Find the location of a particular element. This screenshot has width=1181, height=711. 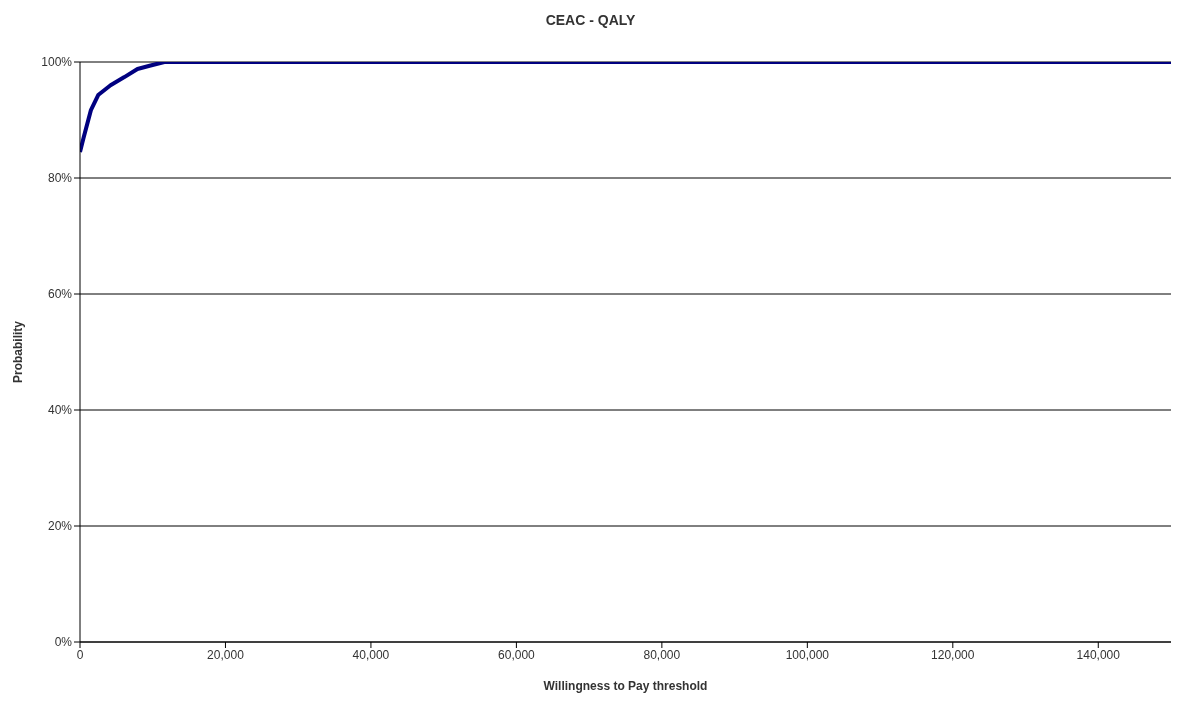

y-axis-title: Probability is located at coordinates (18, 352).